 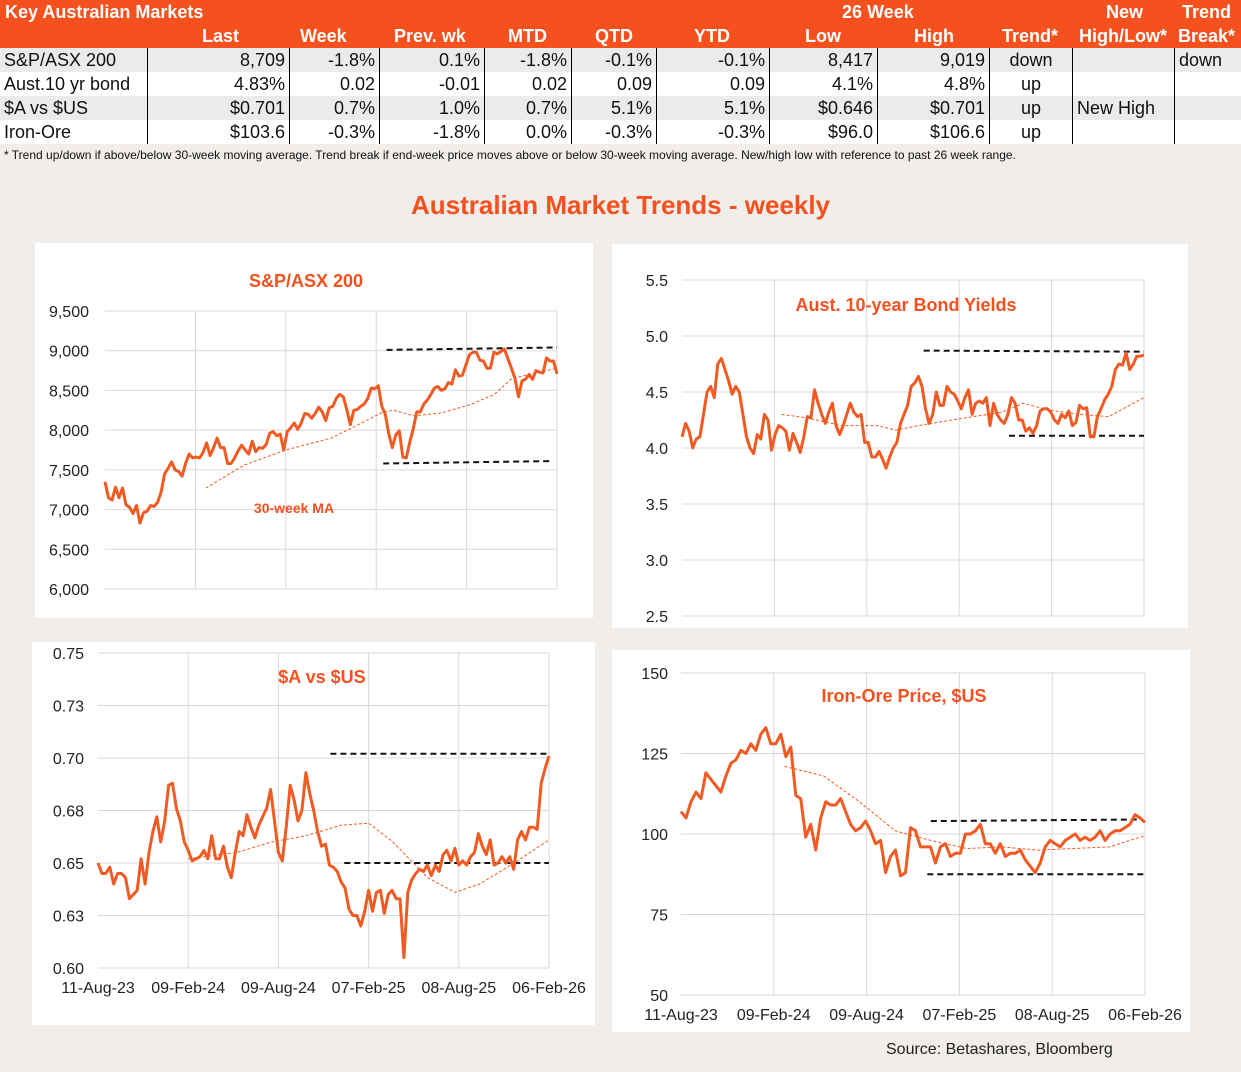 I want to click on y-tick-label: 5.0, so click(x=657, y=337).